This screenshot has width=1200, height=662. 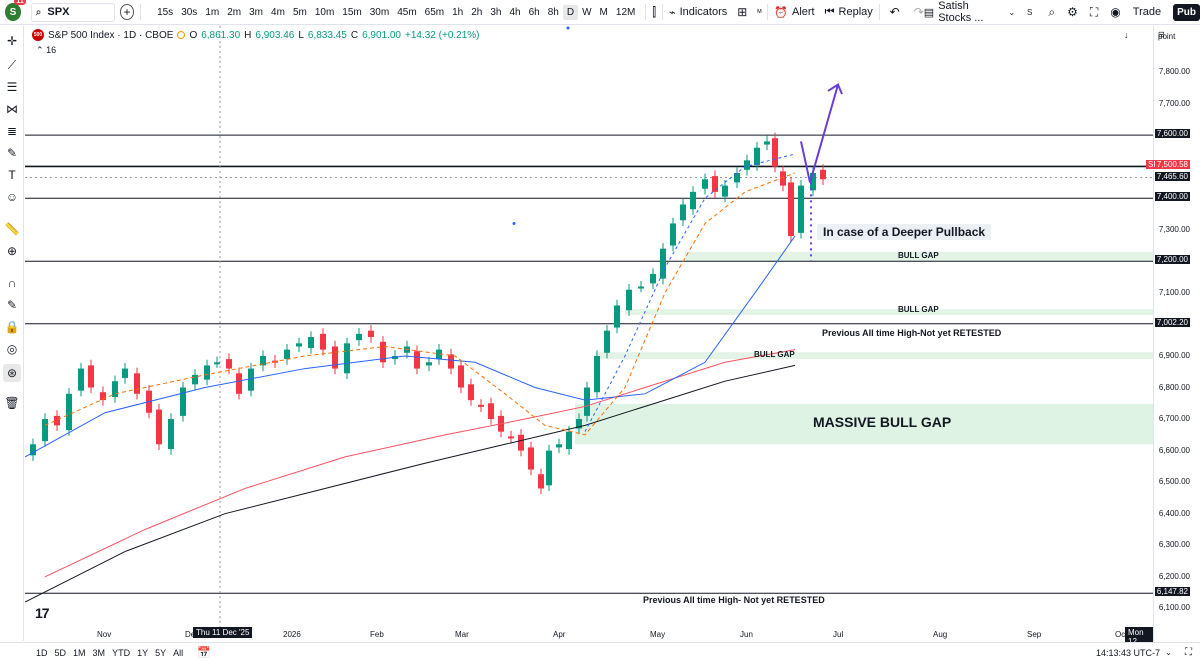 What do you see at coordinates (515, 12) in the screenshot?
I see `interval-4h: 4h` at bounding box center [515, 12].